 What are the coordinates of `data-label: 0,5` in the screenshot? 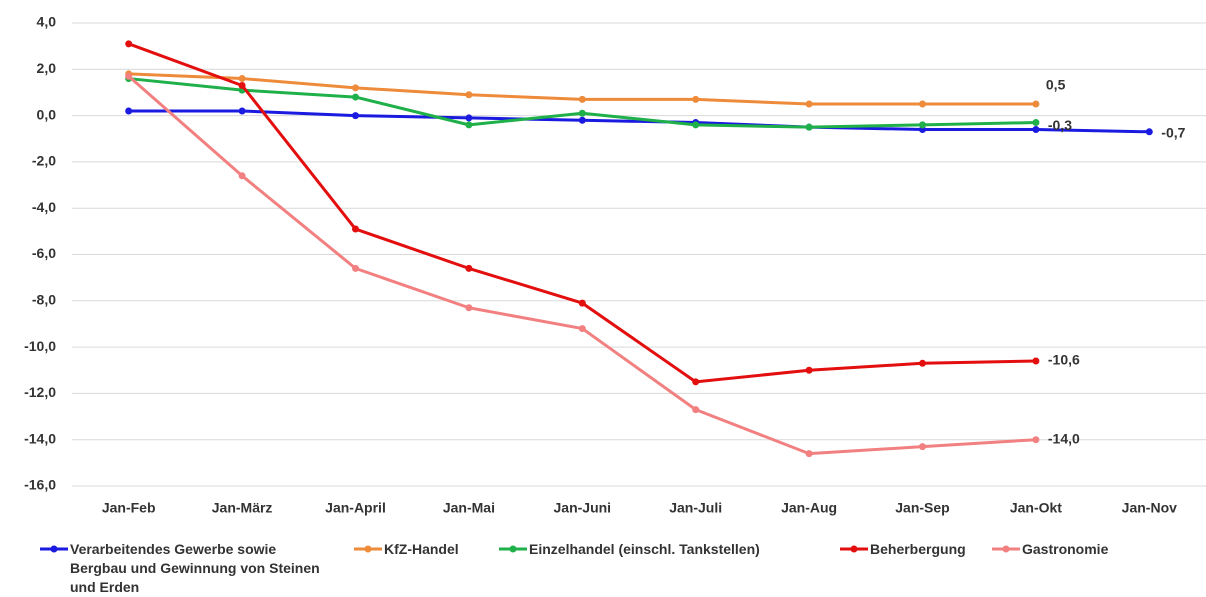 It's located at (1056, 85).